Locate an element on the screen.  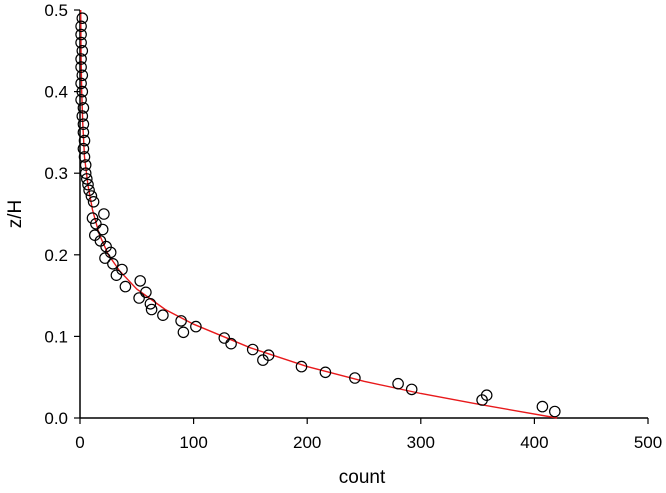
y-tick-label: 0.2 is located at coordinates (56, 255).